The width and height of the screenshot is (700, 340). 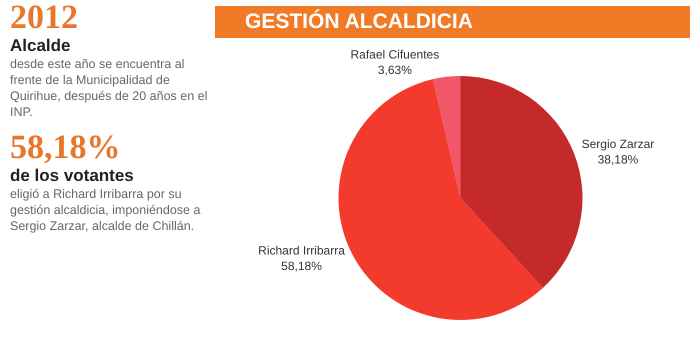 I want to click on slice-label: Sergio Zarzar, so click(x=618, y=143).